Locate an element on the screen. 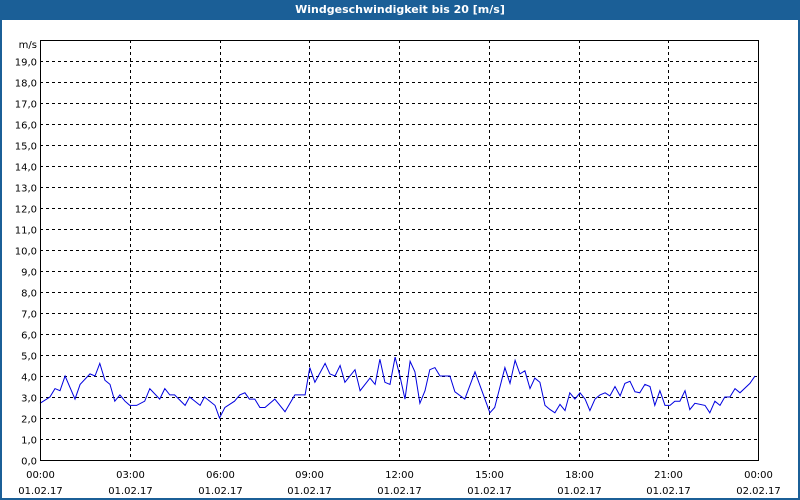 Image resolution: width=800 pixels, height=500 pixels. y-tick-label: 8,0 is located at coordinates (29, 294).